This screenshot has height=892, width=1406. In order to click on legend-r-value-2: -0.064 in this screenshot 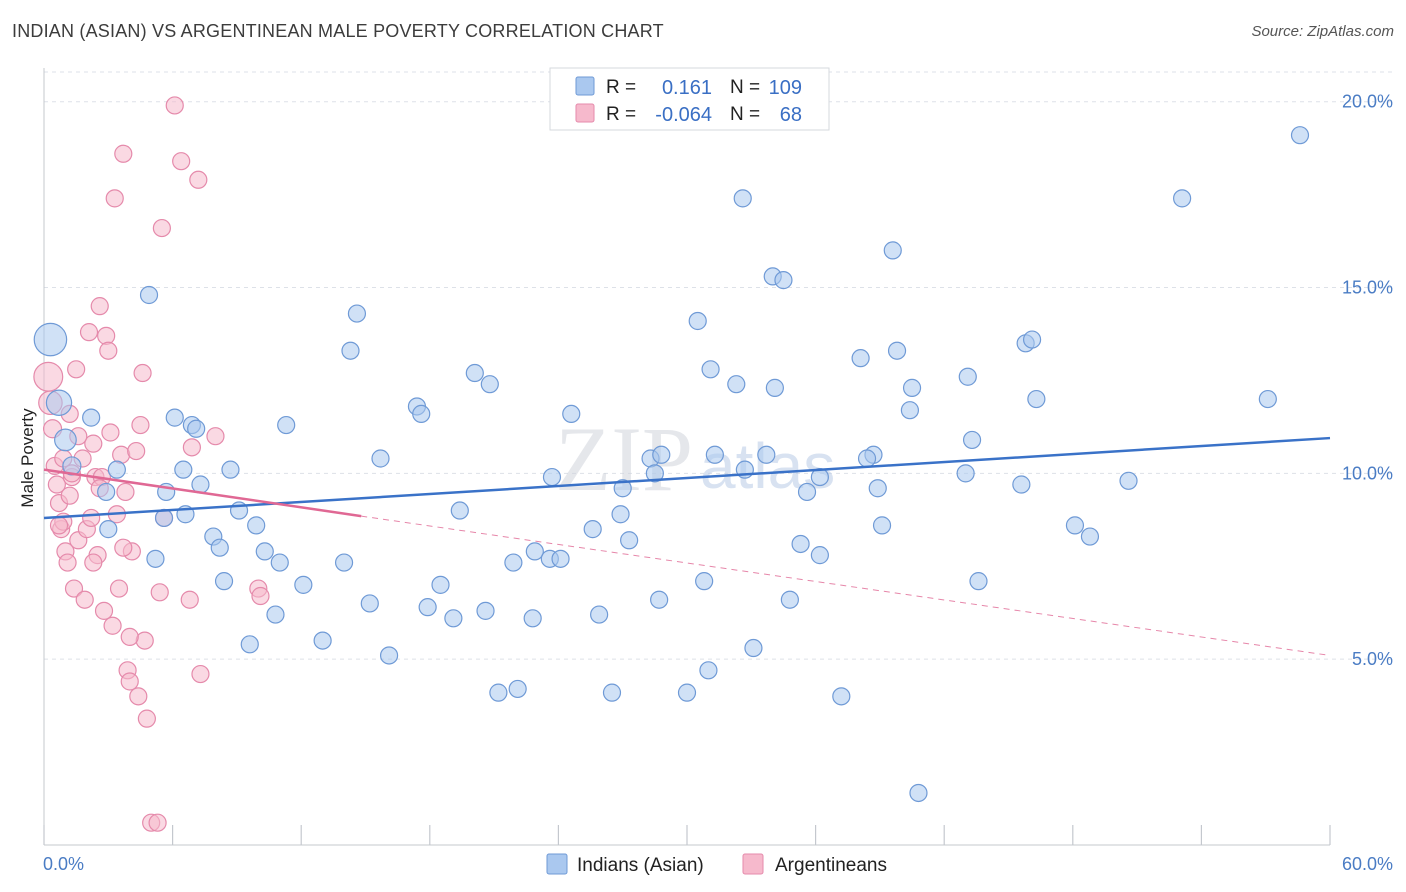, I will do `click(683, 115)`.